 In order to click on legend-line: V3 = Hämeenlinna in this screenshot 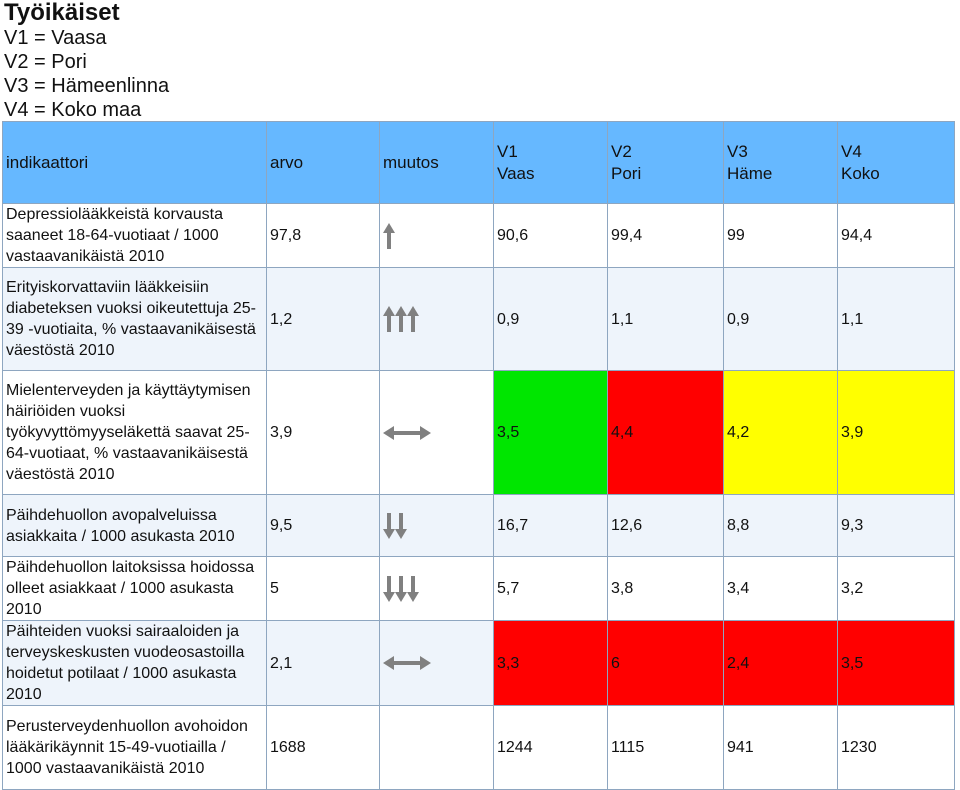, I will do `click(87, 86)`.